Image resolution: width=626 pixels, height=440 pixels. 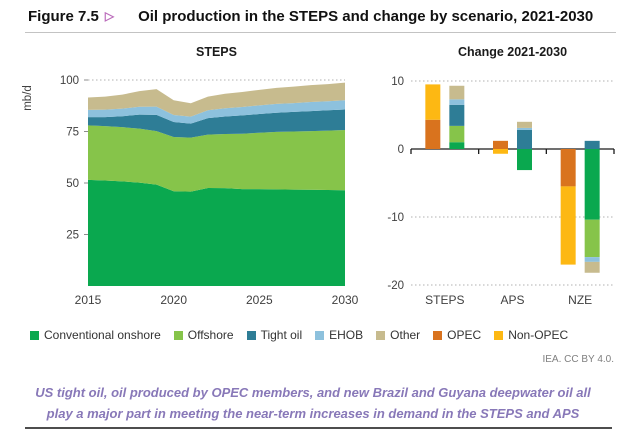 What do you see at coordinates (346, 335) in the screenshot?
I see `legend-label: EHOB` at bounding box center [346, 335].